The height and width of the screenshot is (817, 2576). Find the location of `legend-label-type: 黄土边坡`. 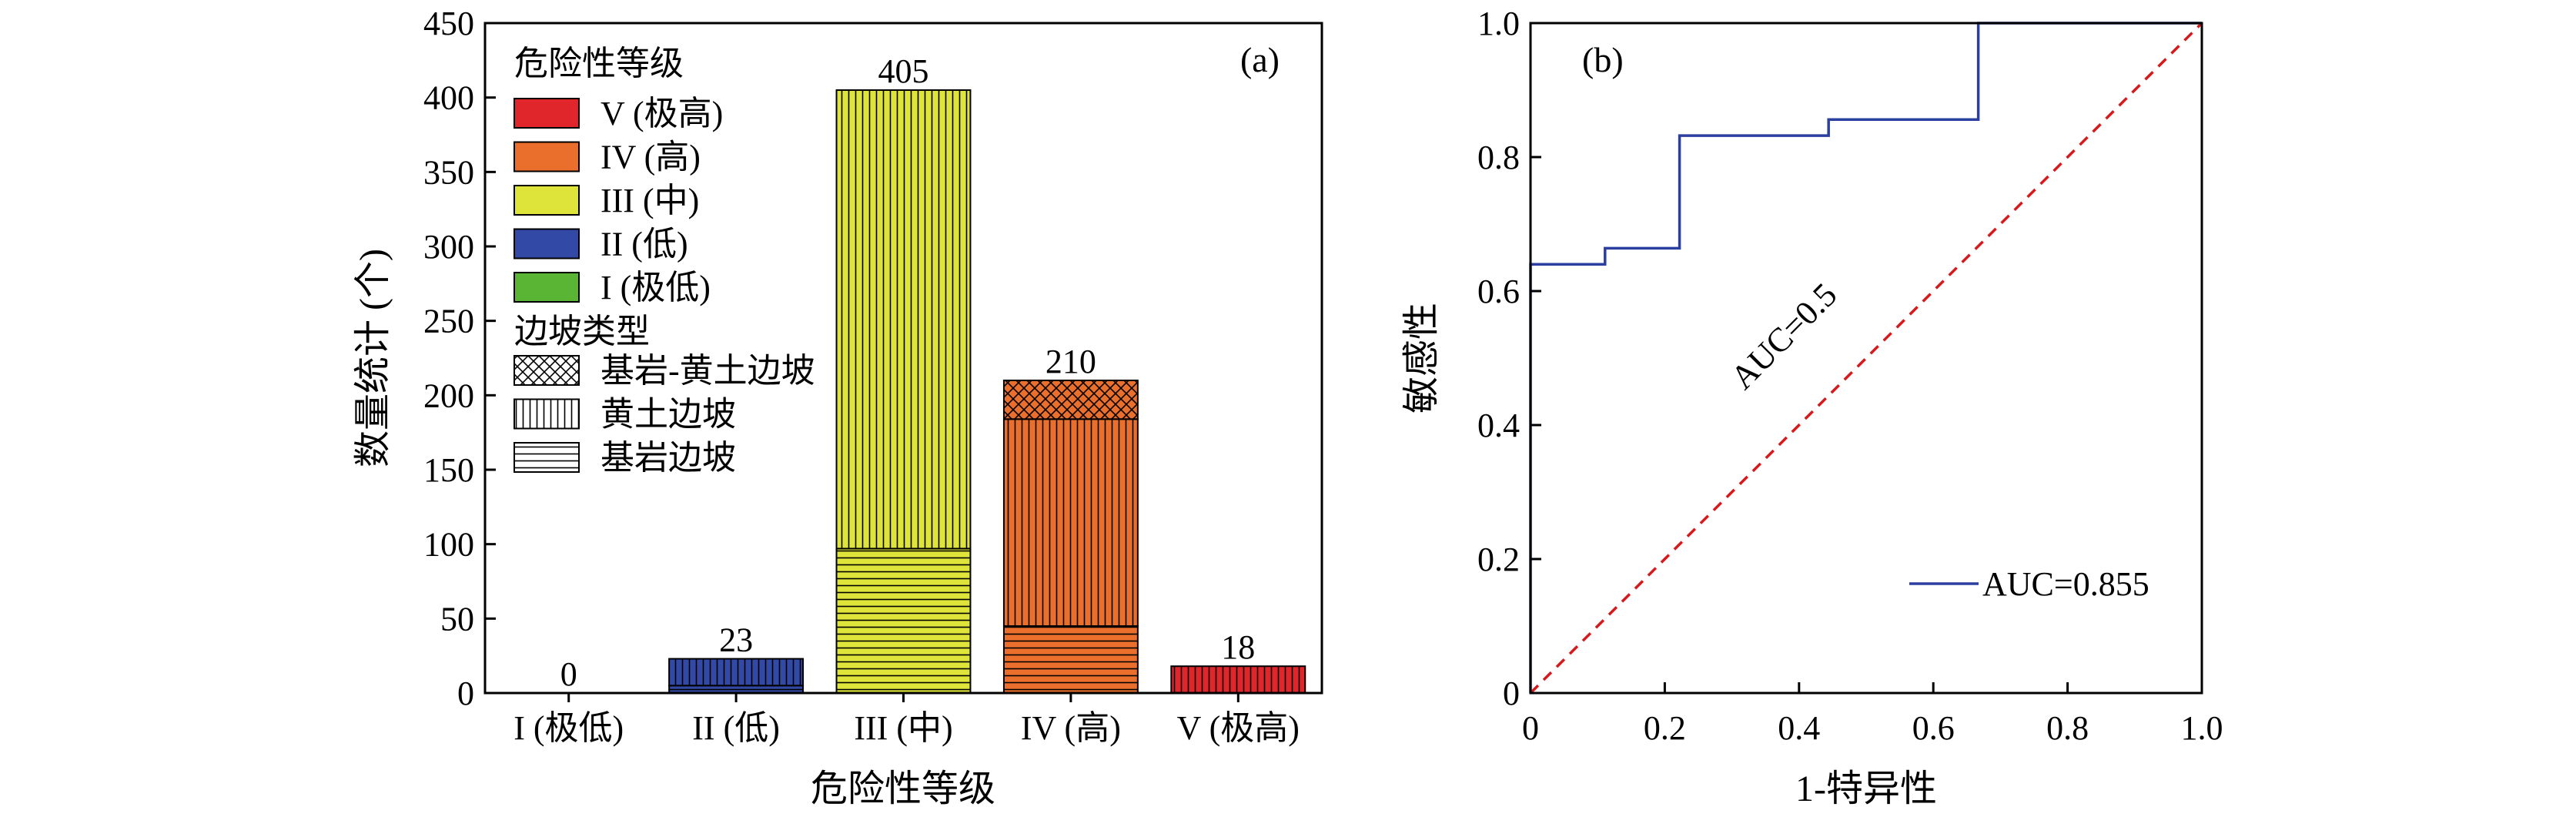

legend-label-type: 黄土边坡 is located at coordinates (669, 415).